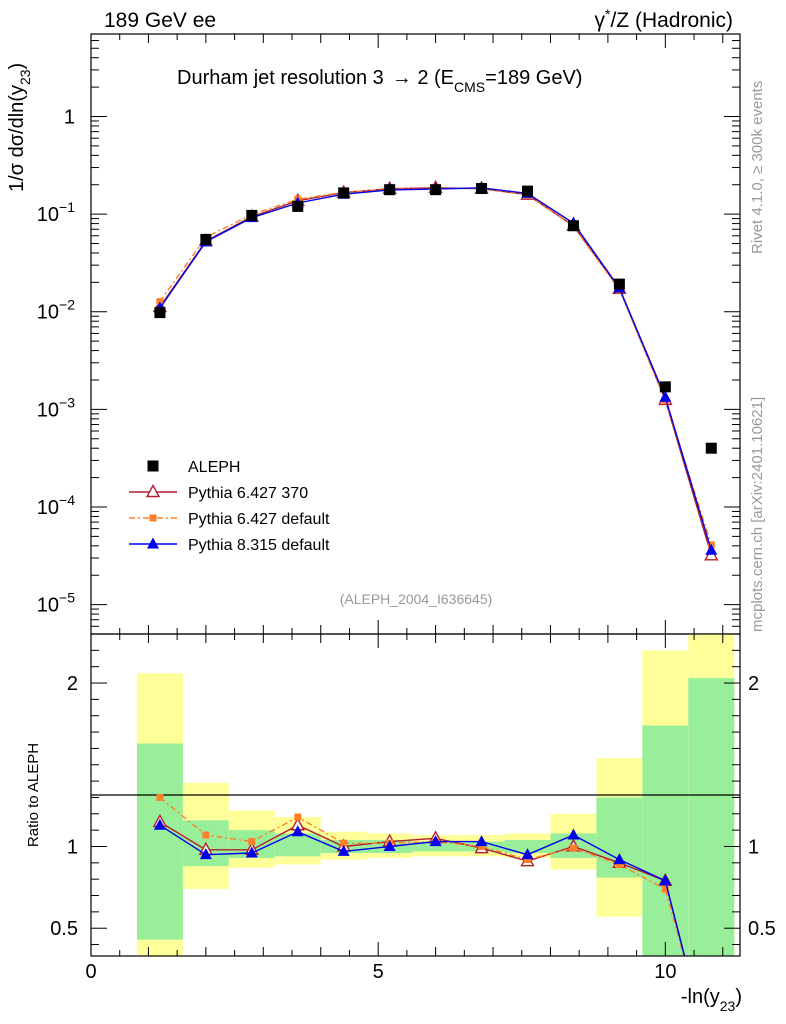 The image size is (786, 1024). I want to click on ratio-y-axis-label: Ratio to ALEPH, so click(33, 795).